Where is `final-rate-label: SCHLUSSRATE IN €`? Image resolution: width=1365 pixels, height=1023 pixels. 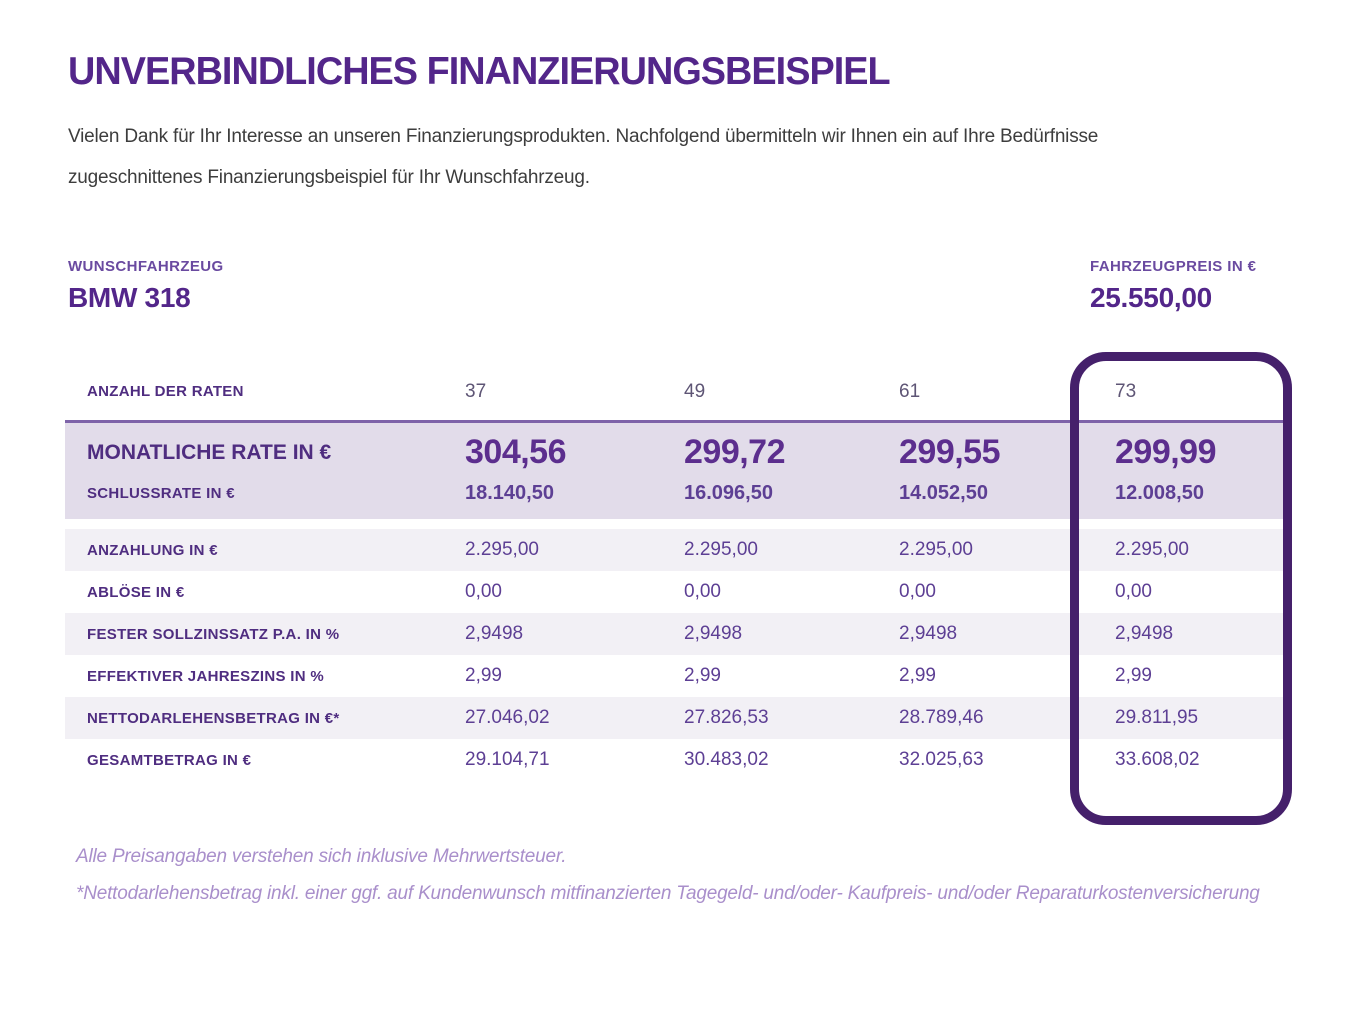 final-rate-label: SCHLUSSRATE IN € is located at coordinates (161, 493).